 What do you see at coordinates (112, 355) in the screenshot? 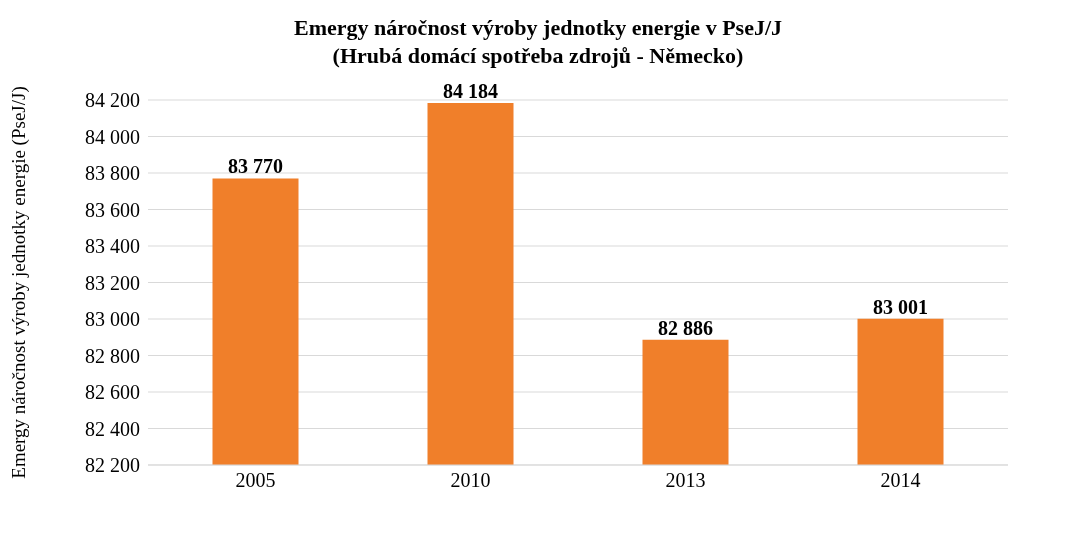
I see `y-tick-label: 82 800` at bounding box center [112, 355].